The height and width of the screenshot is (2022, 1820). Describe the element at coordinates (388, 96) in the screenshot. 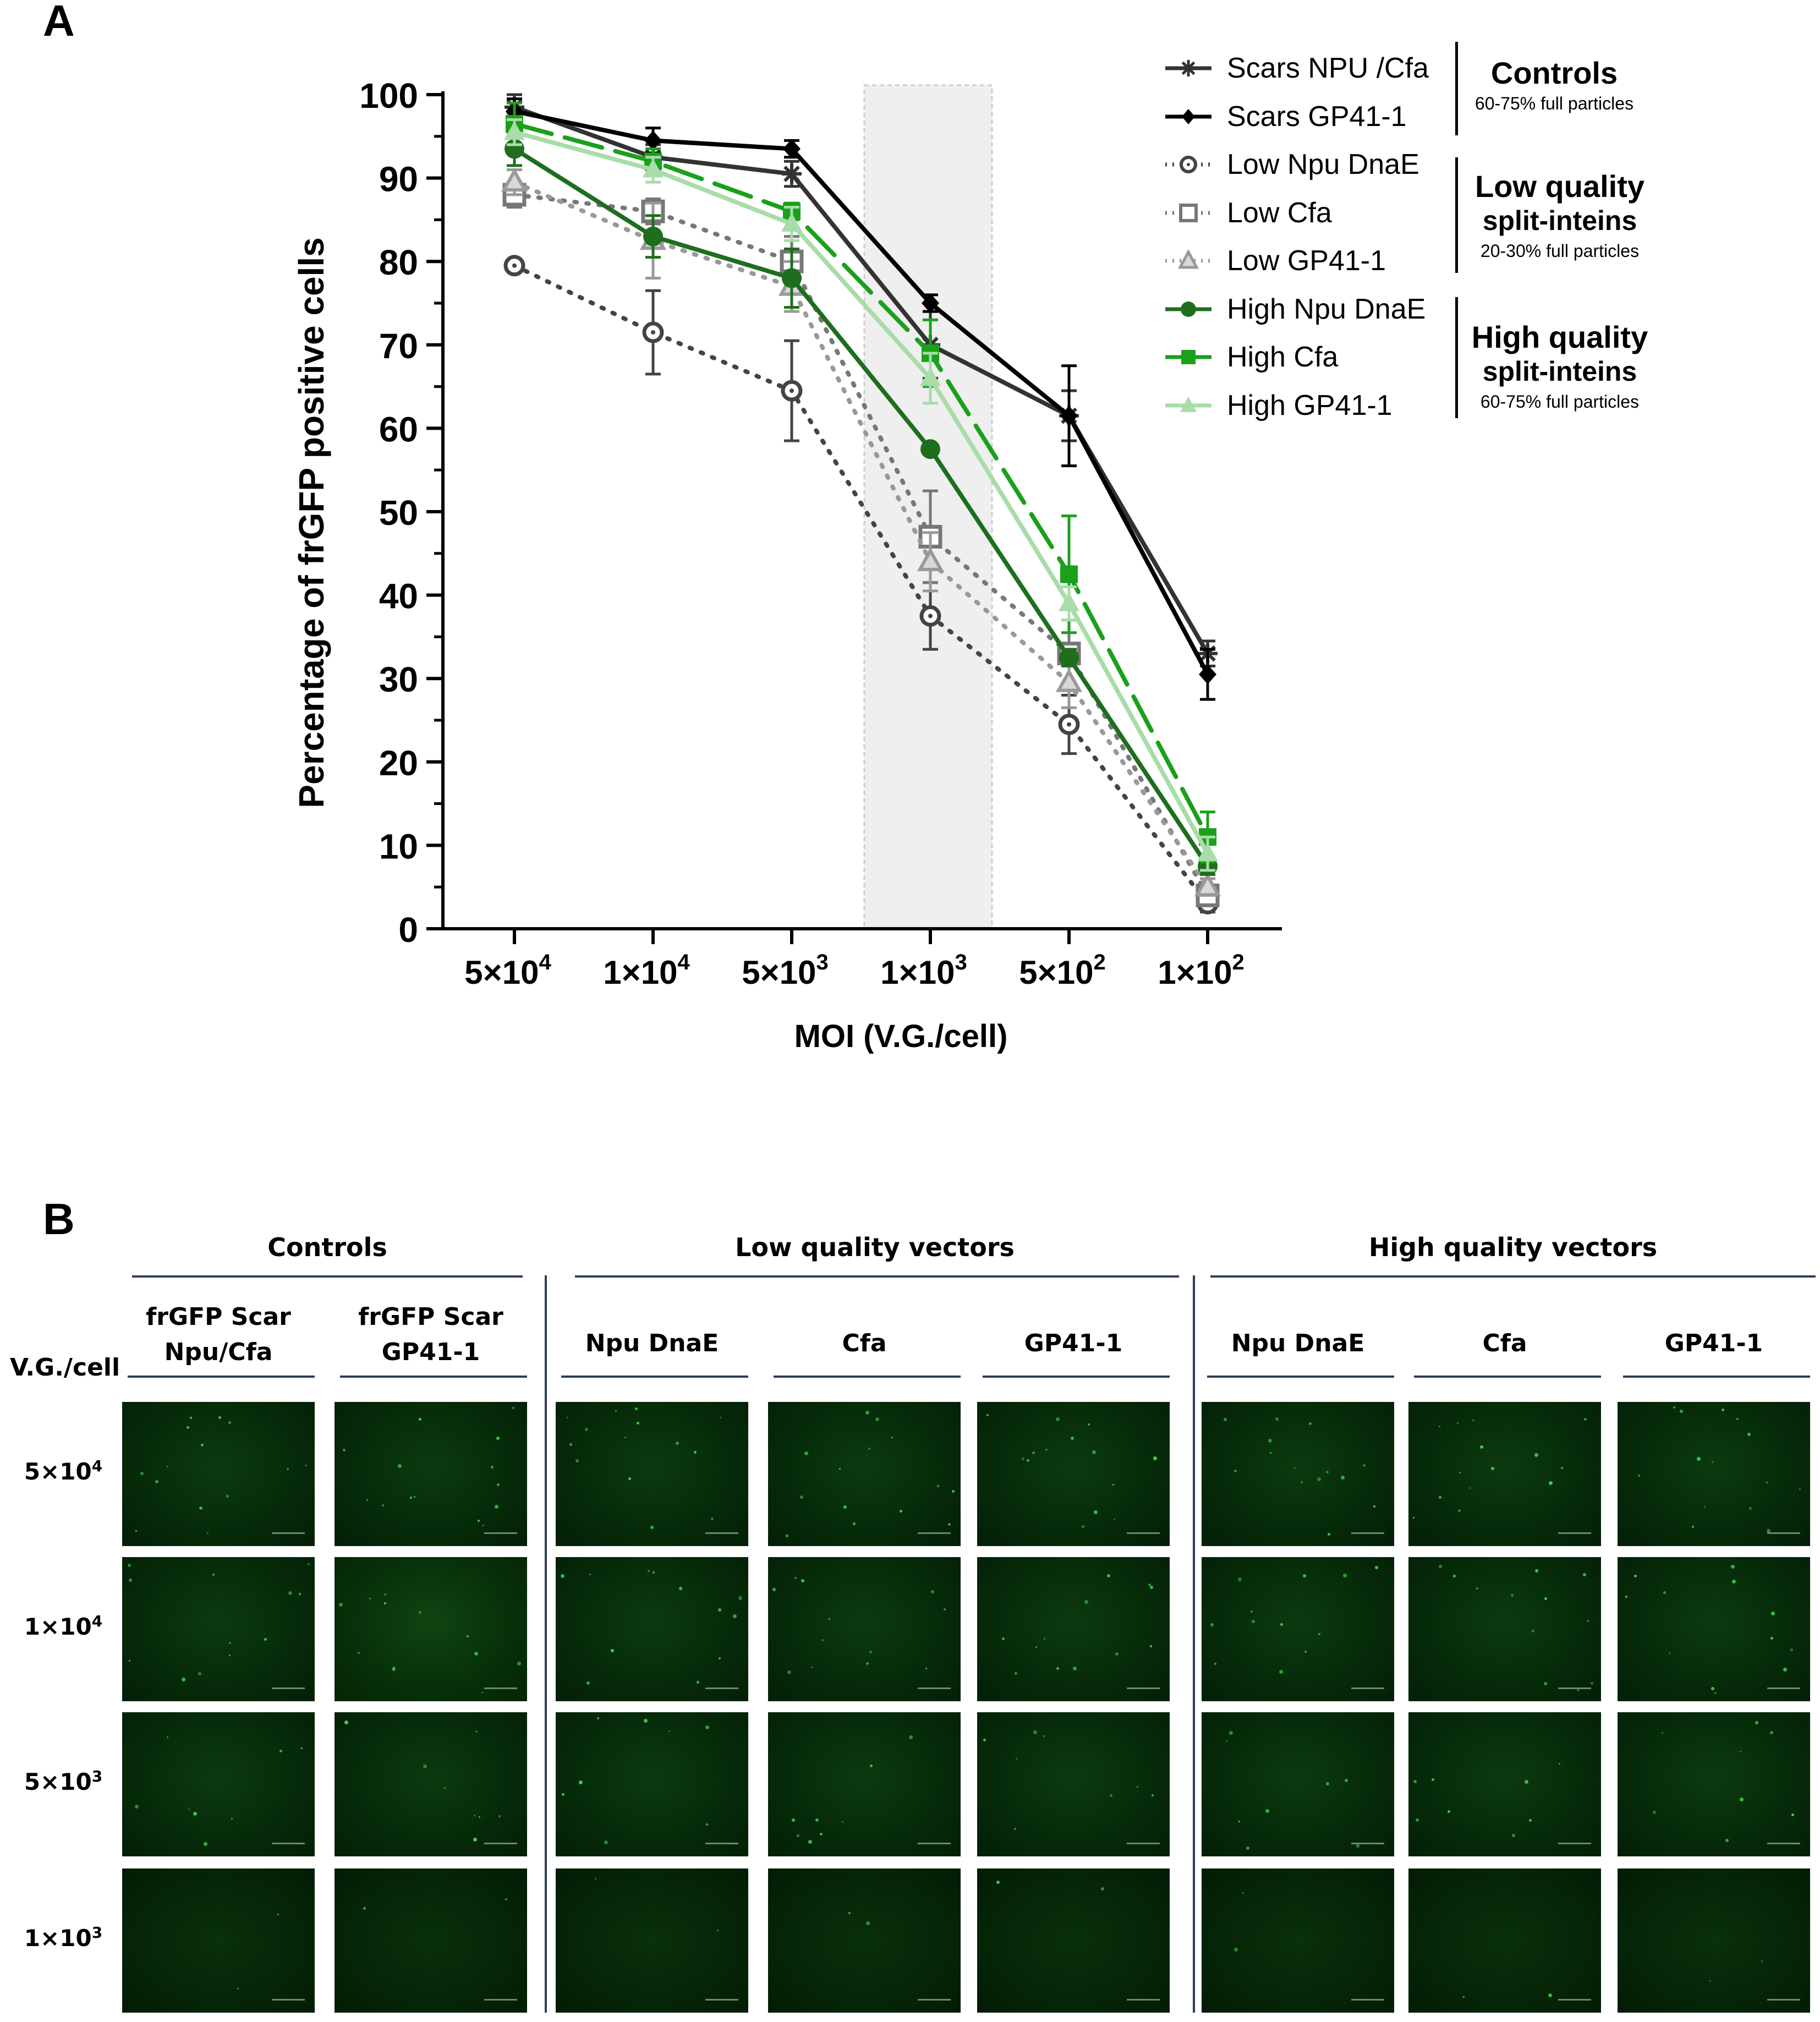

I see `y-tick-label: 100` at that location.